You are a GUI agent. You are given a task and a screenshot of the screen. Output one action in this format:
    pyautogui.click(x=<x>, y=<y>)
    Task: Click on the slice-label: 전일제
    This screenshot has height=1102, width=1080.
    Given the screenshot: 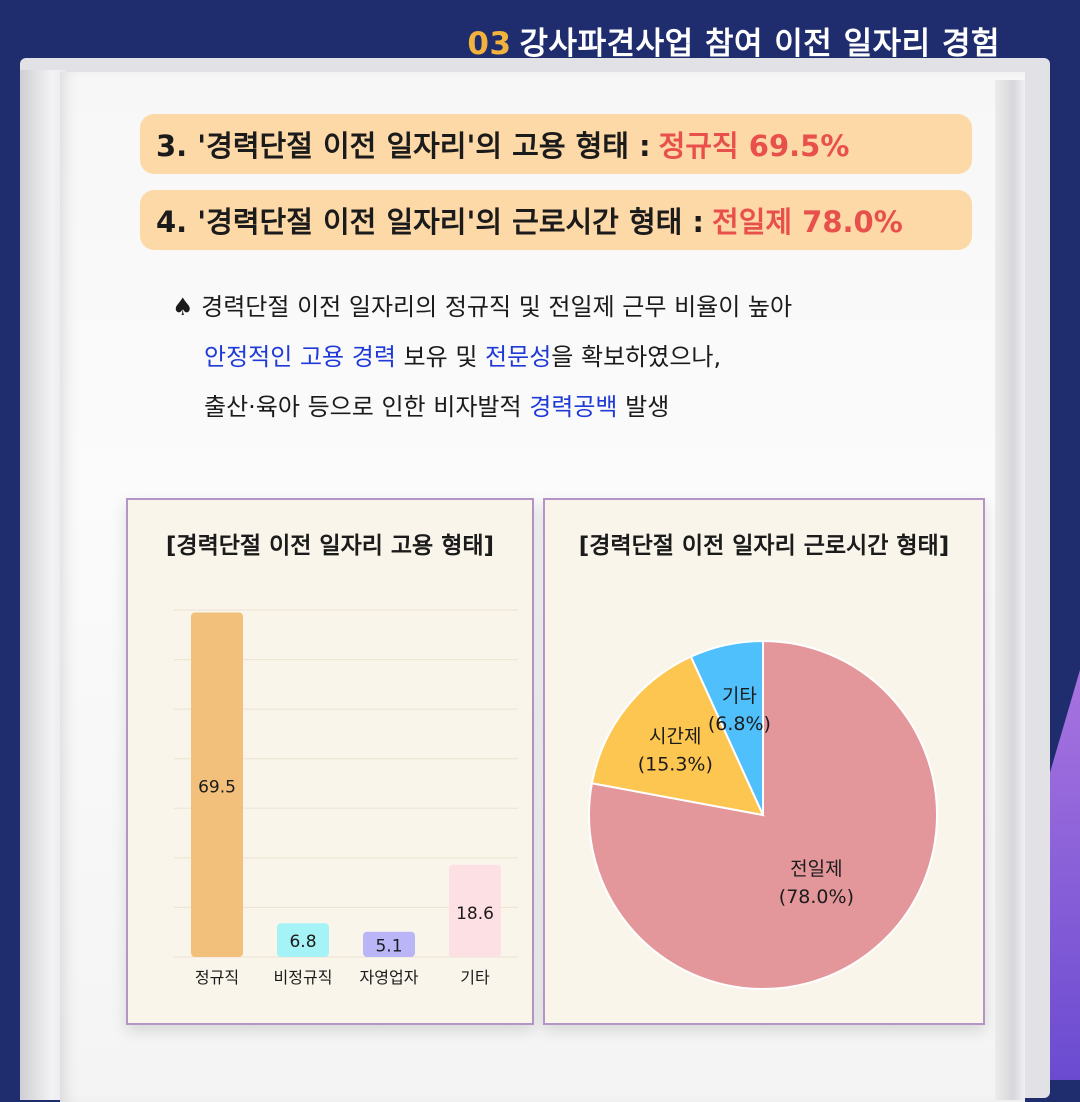 What is the action you would take?
    pyautogui.click(x=816, y=869)
    